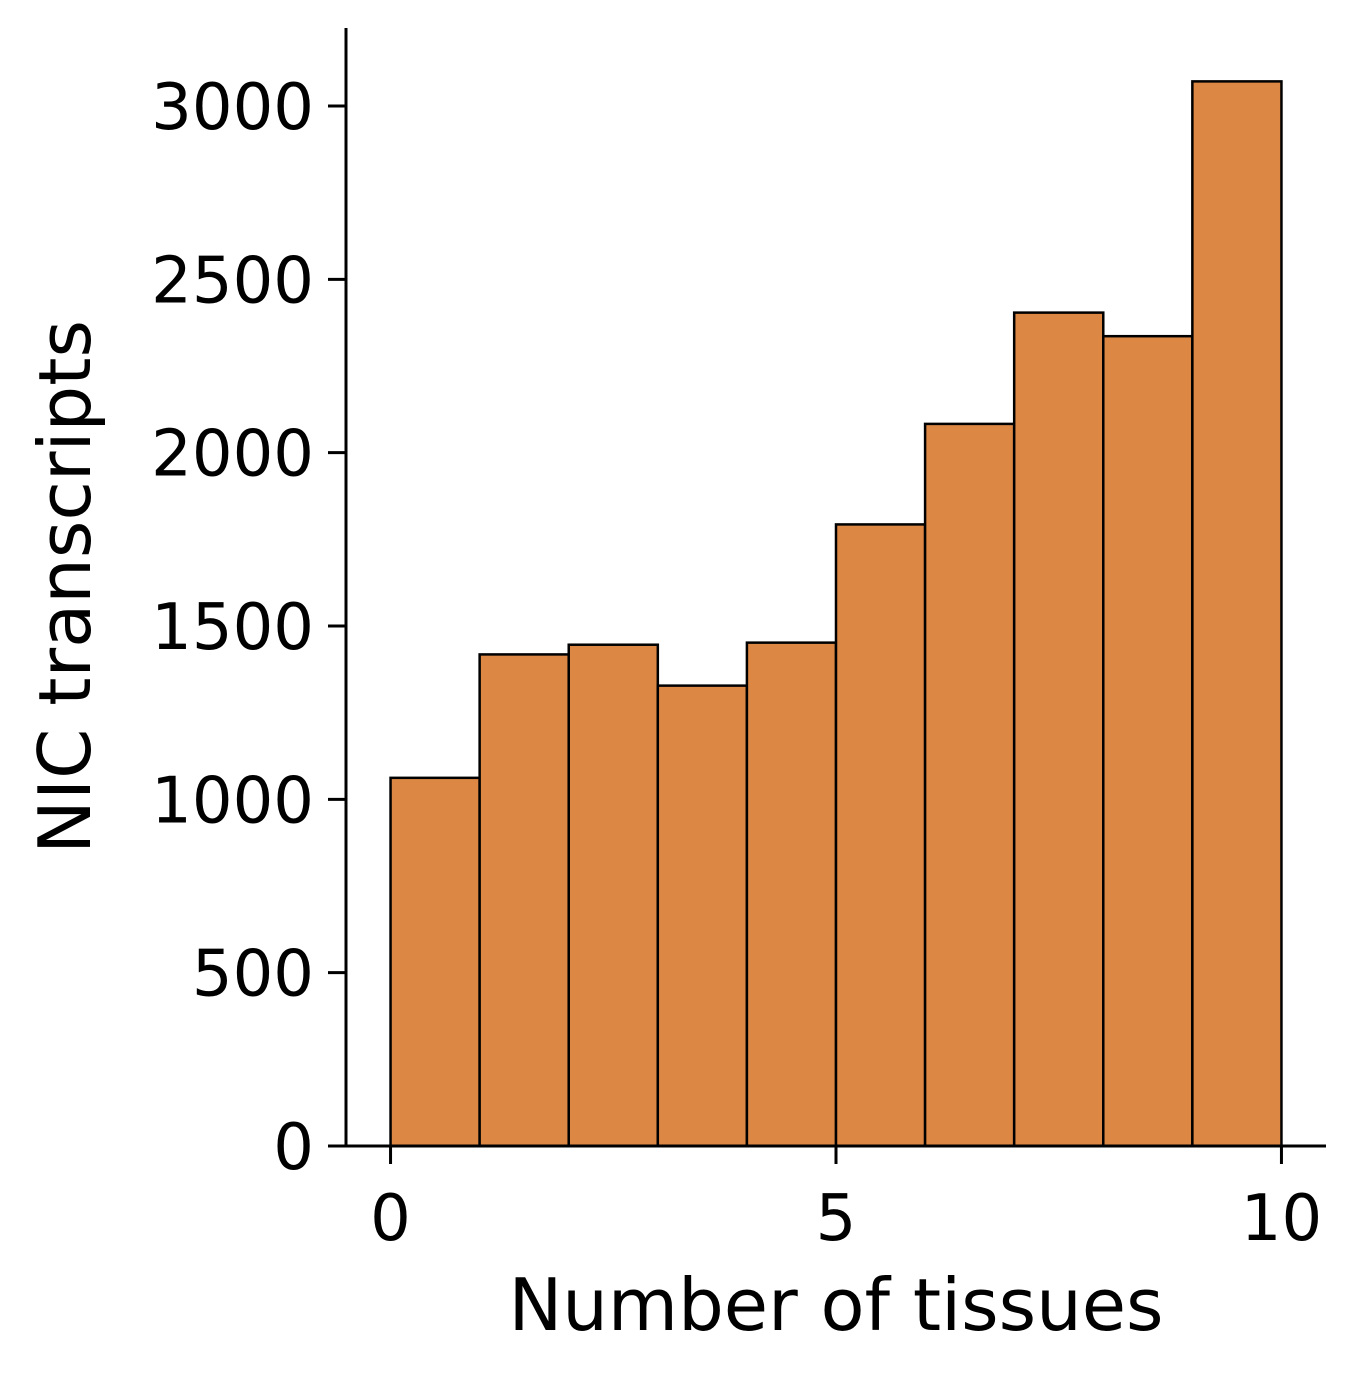 This screenshot has height=1377, width=1355. I want to click on y-tick-label: 2000, so click(232, 455).